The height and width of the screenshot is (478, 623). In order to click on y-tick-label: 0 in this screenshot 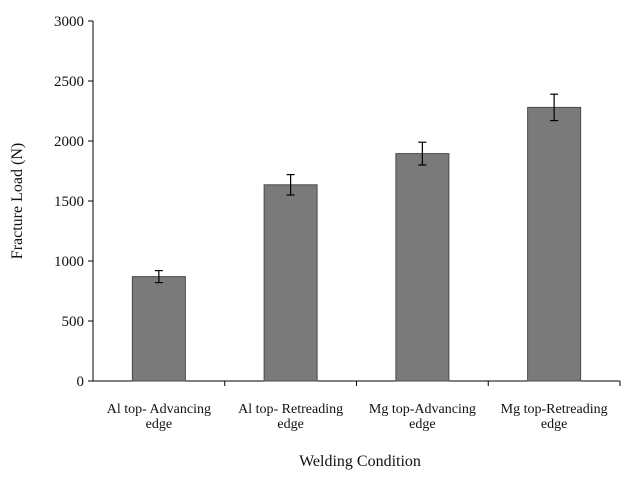, I will do `click(81, 382)`.